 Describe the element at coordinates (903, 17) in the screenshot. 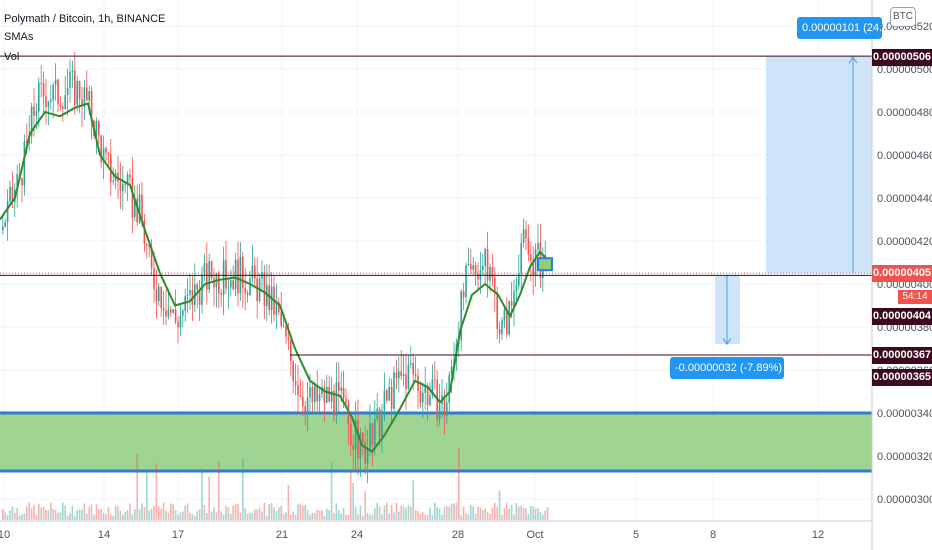

I see `currency-button: BTC` at that location.